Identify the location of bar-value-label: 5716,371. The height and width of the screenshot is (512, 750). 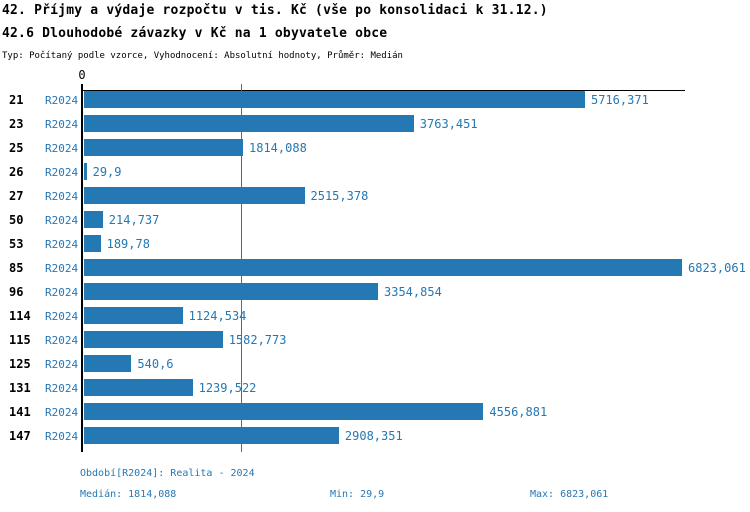
(620, 100).